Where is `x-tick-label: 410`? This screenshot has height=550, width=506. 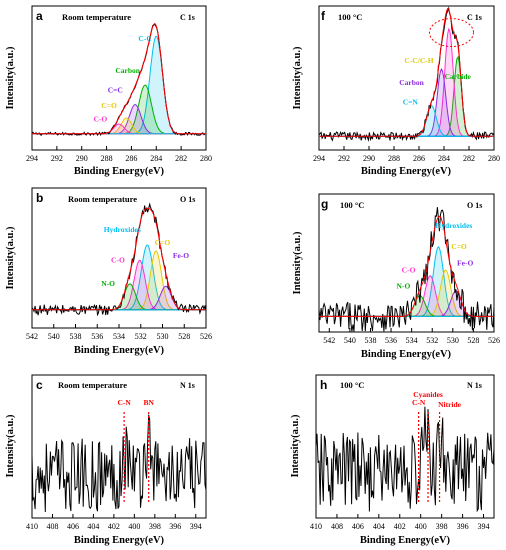
x-tick-label: 410 is located at coordinates (32, 526).